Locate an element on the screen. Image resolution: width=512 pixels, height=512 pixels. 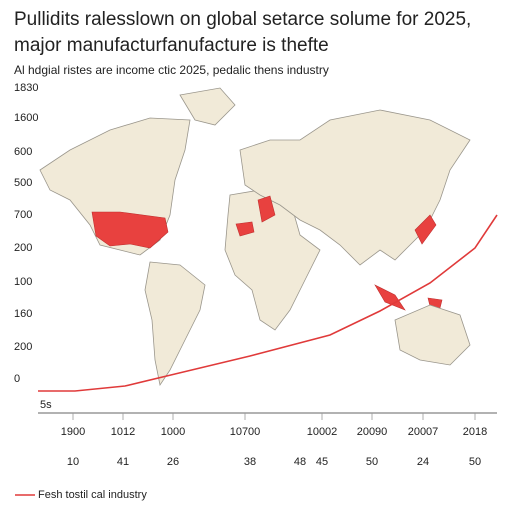
x-label: 10002 is located at coordinates (322, 432).